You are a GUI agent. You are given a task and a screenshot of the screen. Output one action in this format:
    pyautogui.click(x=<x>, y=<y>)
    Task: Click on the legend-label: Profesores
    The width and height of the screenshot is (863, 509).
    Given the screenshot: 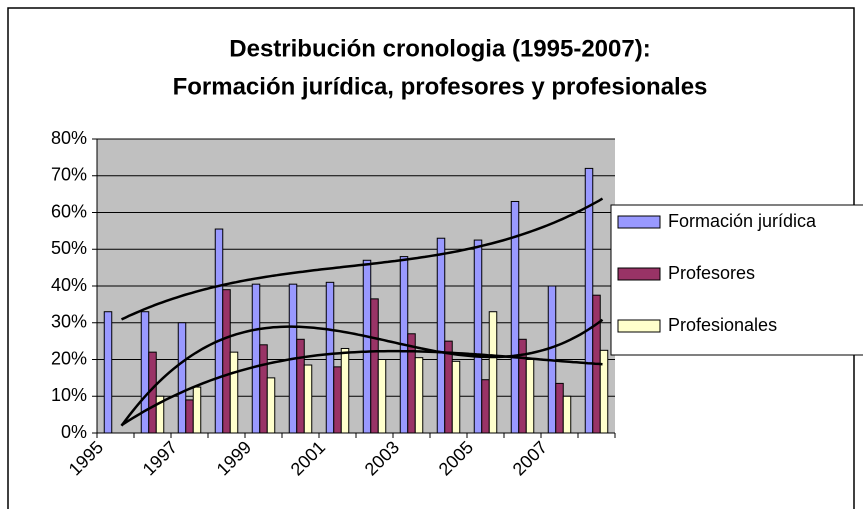 What is the action you would take?
    pyautogui.click(x=711, y=273)
    